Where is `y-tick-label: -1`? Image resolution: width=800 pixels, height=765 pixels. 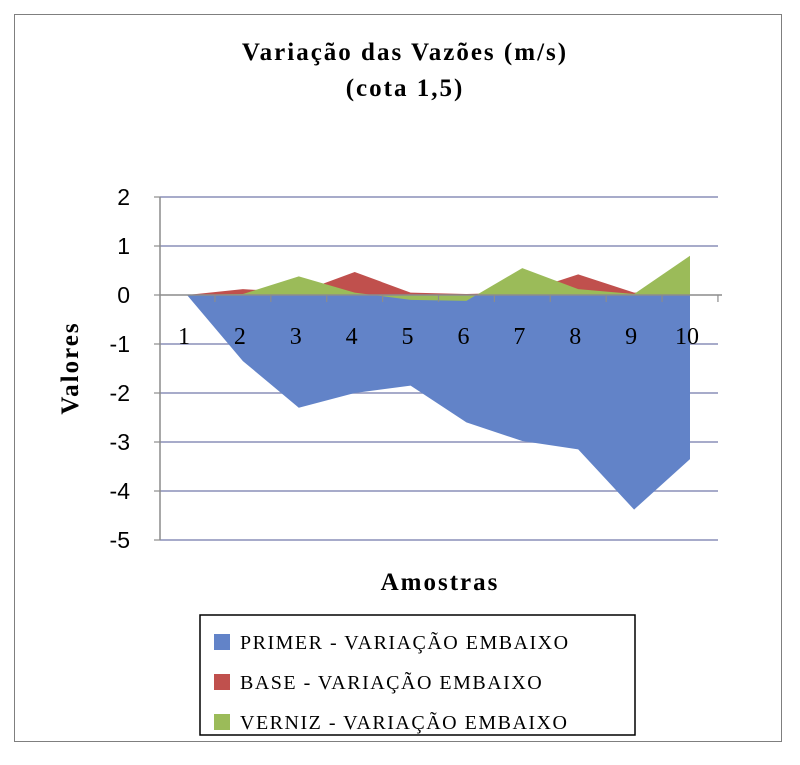 y-tick-label: -1 is located at coordinates (120, 344).